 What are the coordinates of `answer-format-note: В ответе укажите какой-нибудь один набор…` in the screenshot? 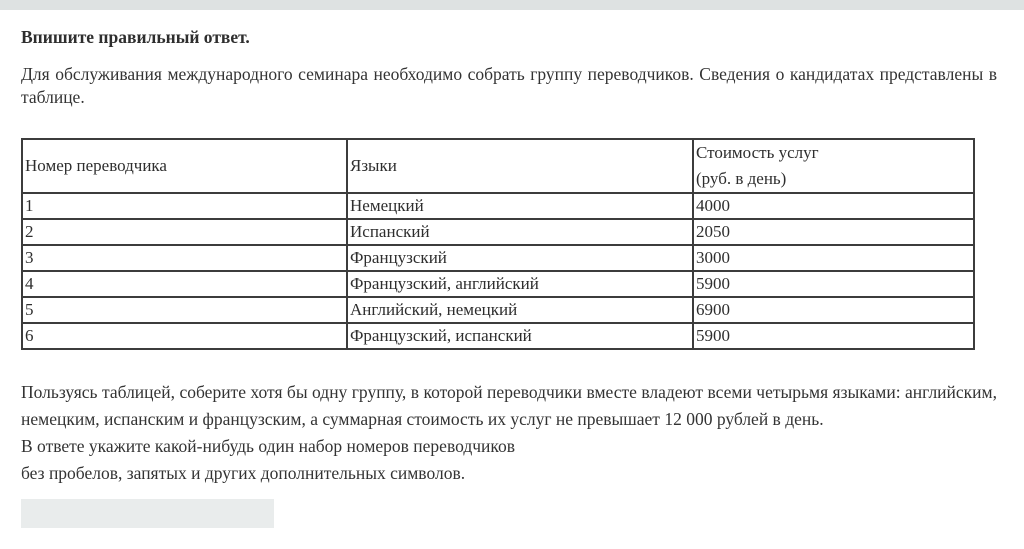 It's located at (509, 460).